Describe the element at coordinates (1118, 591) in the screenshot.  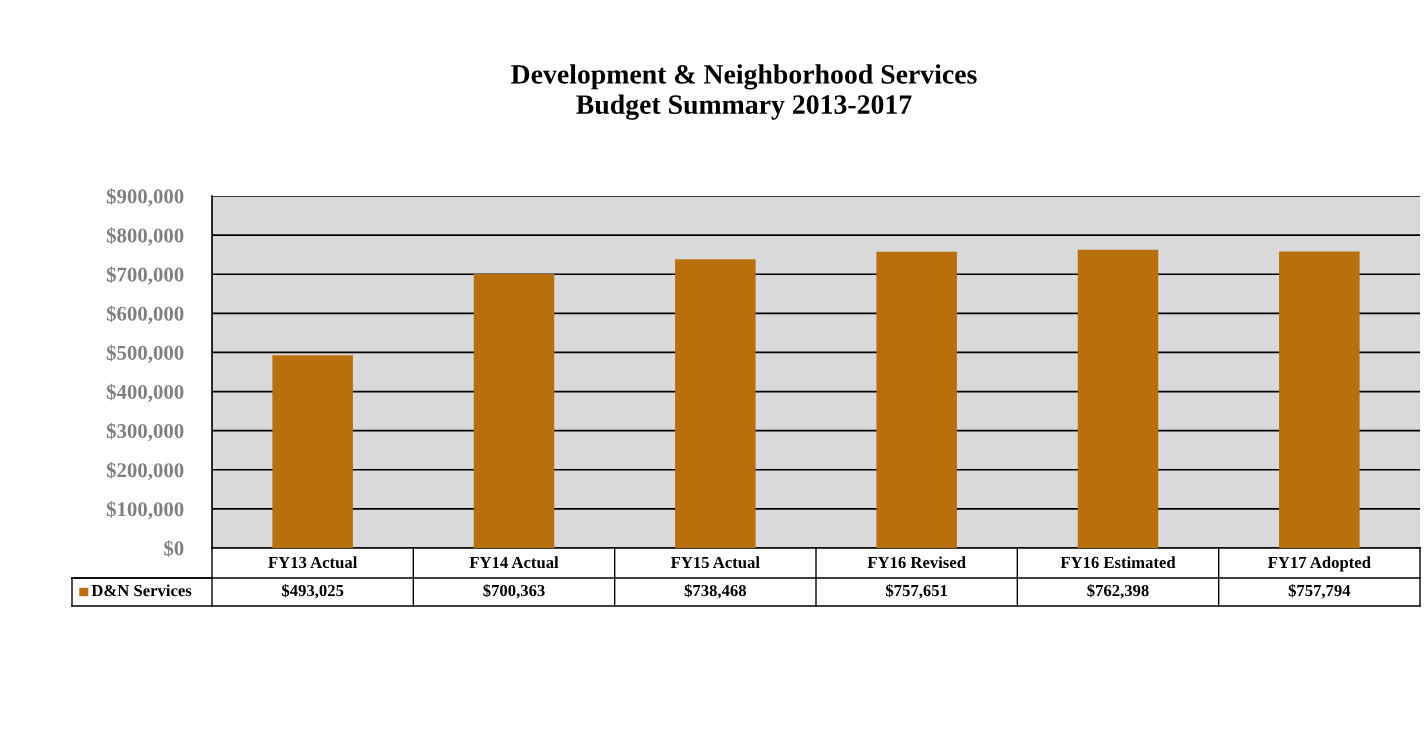
I see `data-label: $762,398` at that location.